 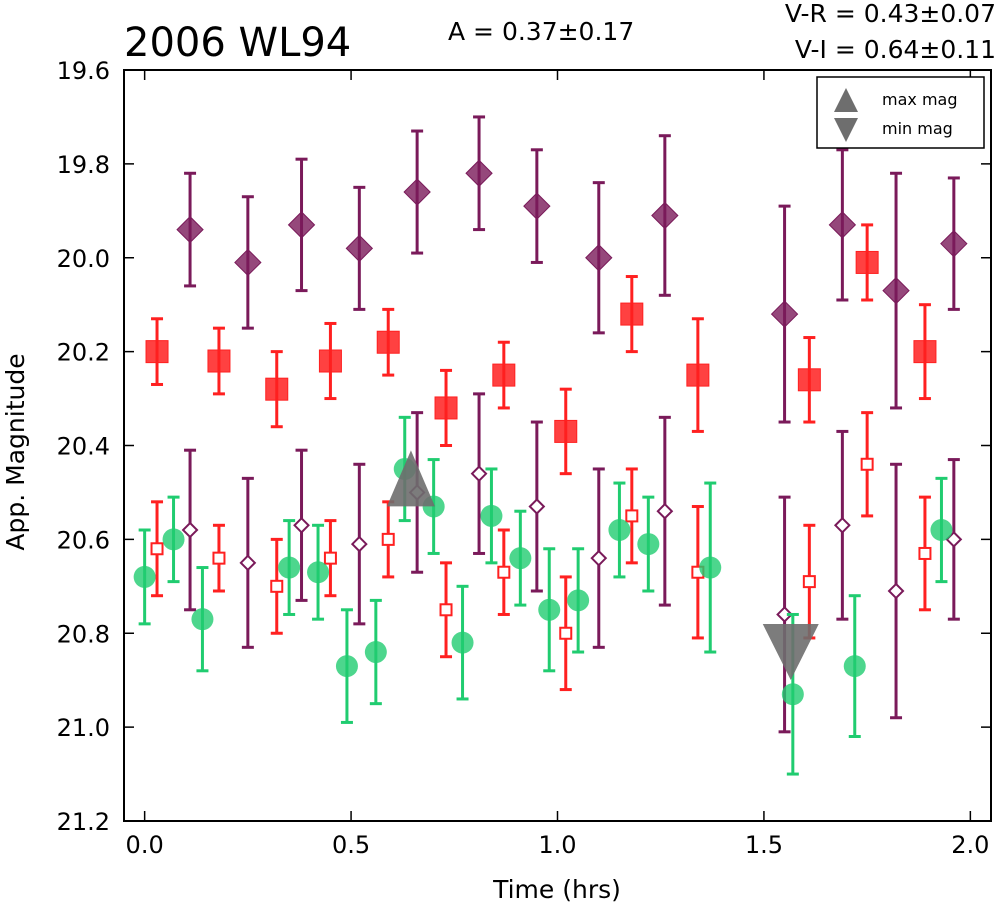 I want to click on series-max_mag, so click(x=410, y=478).